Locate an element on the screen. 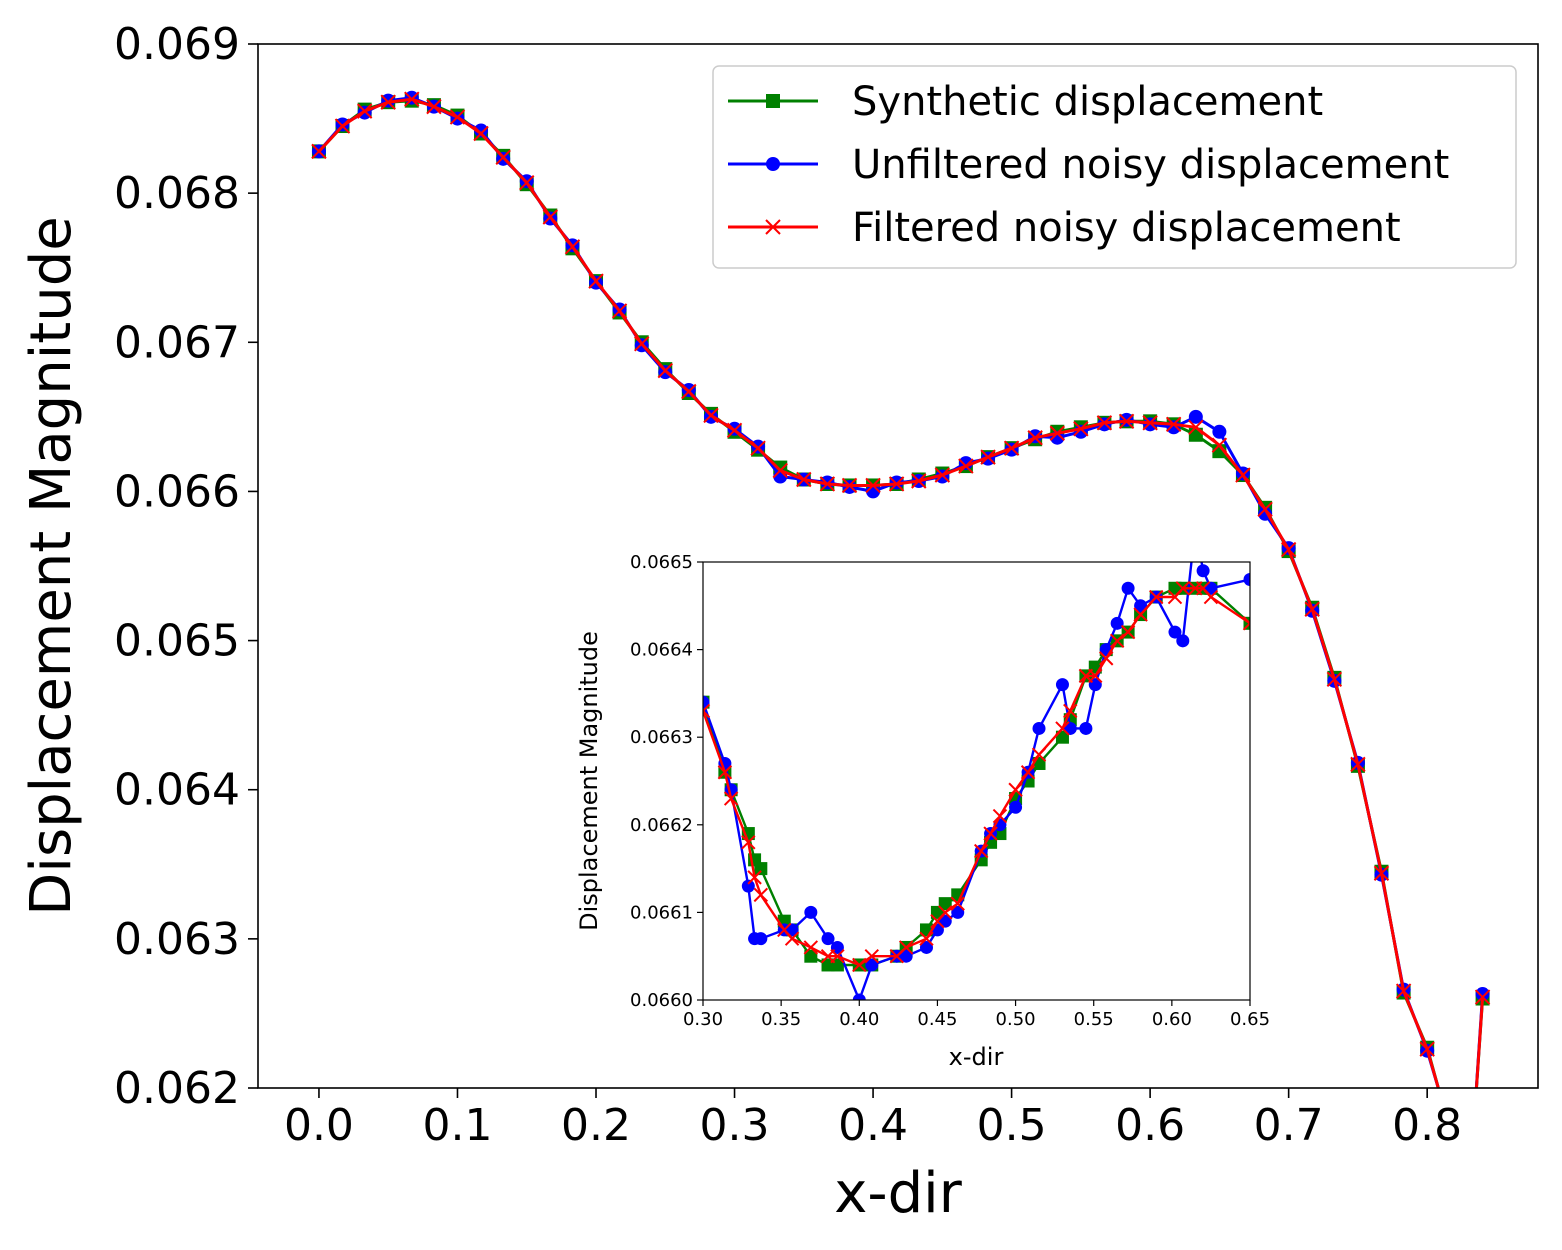  legend-entry-synthetic-displacement: Synthetic displacement is located at coordinates (1025, 102).